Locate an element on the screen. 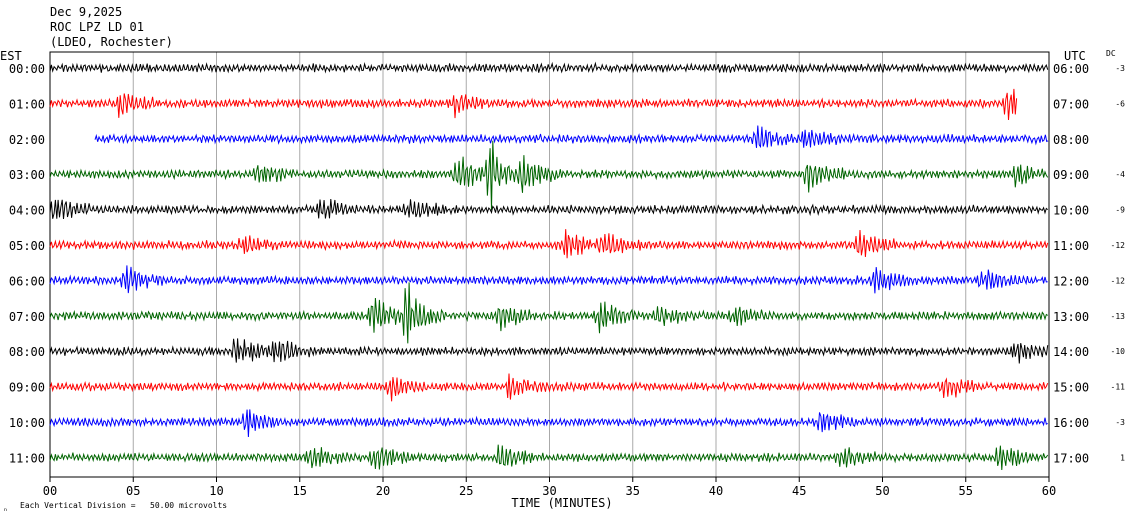 The width and height of the screenshot is (1130, 519). x-tick-label: 45 is located at coordinates (799, 491).